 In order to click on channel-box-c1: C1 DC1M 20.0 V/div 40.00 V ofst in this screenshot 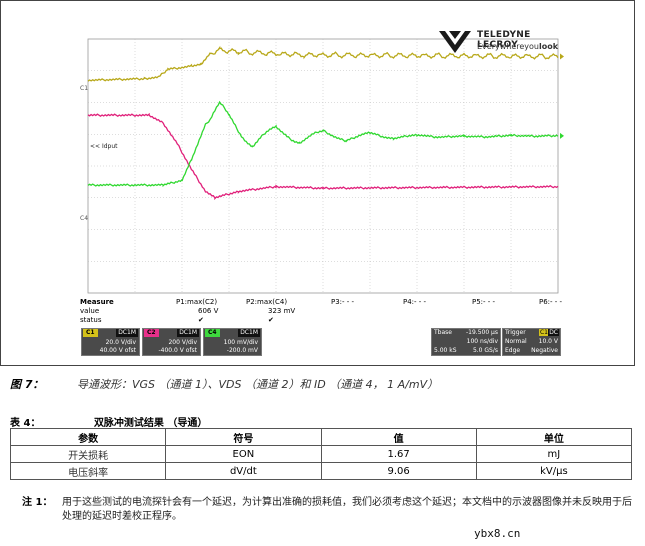, I will do `click(110, 342)`.